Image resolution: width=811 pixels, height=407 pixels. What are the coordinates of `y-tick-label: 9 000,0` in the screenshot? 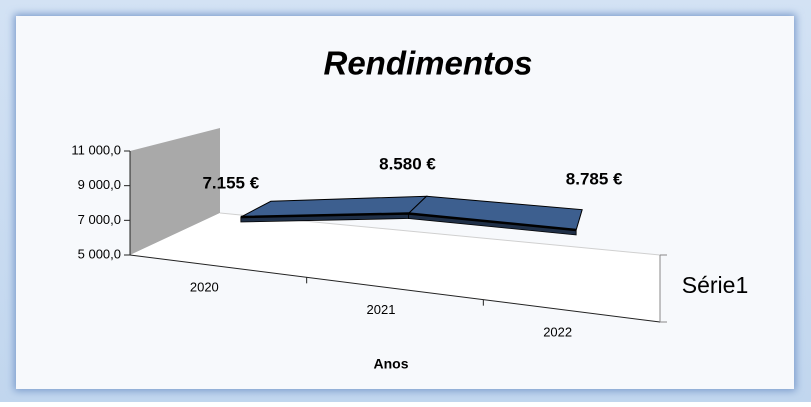 It's located at (99, 184).